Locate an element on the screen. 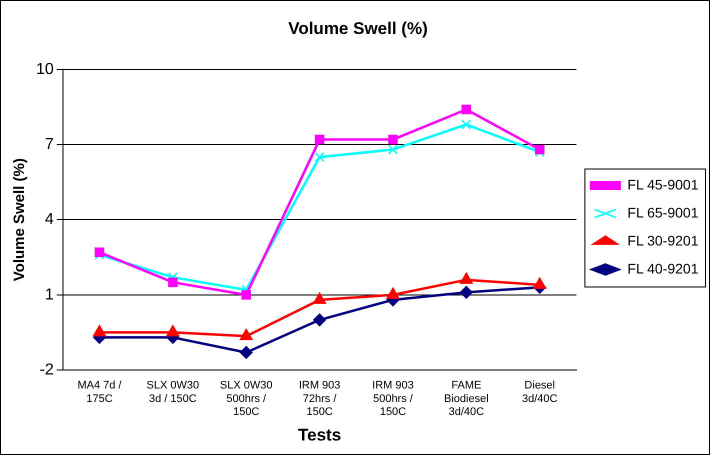 The height and width of the screenshot is (455, 710). legend-label: FL 40-9201 is located at coordinates (663, 268).